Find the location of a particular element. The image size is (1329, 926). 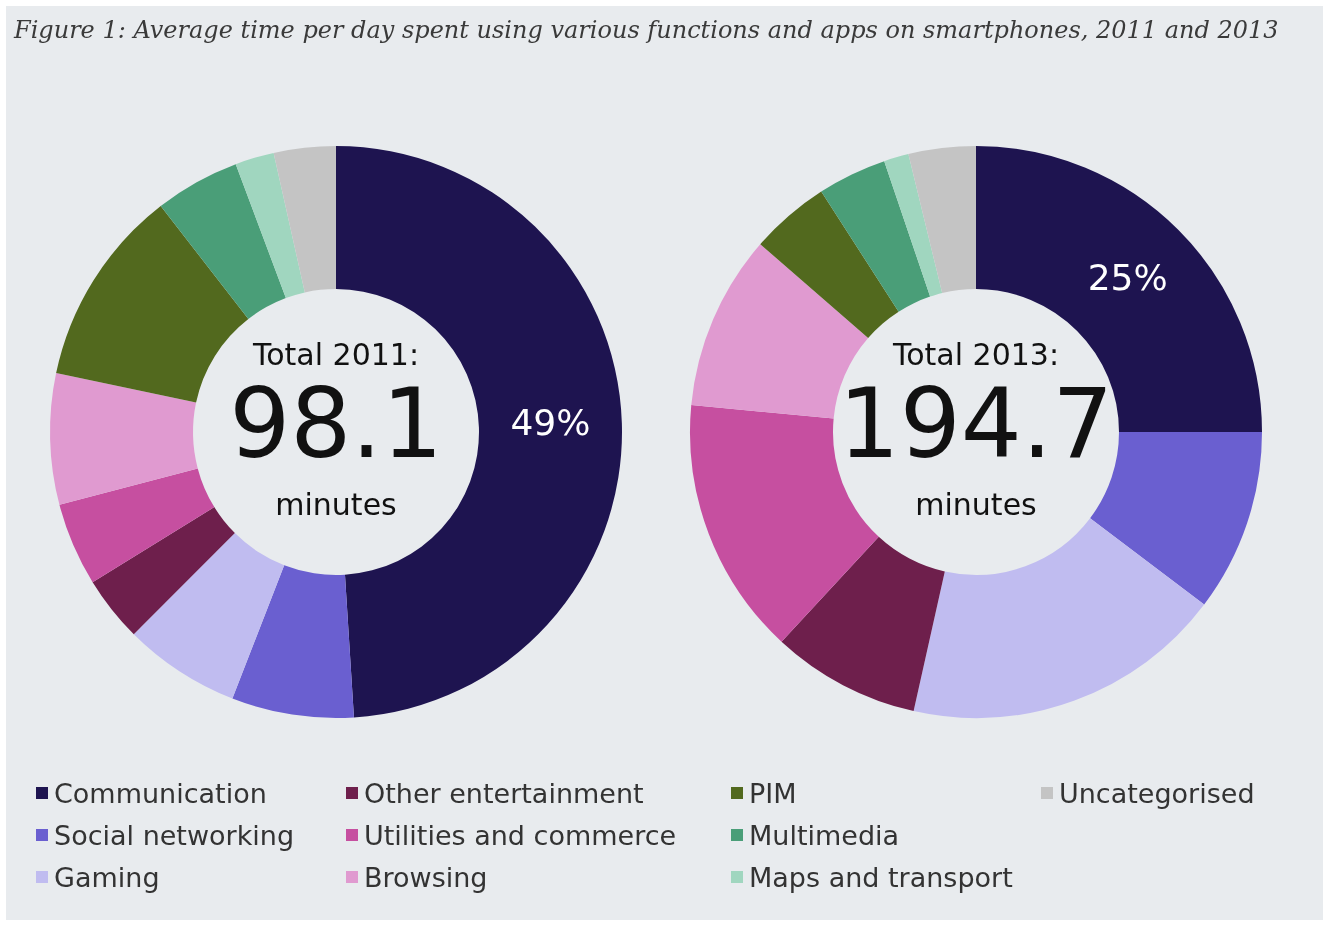

legend-label: Gaming is located at coordinates (107, 877).